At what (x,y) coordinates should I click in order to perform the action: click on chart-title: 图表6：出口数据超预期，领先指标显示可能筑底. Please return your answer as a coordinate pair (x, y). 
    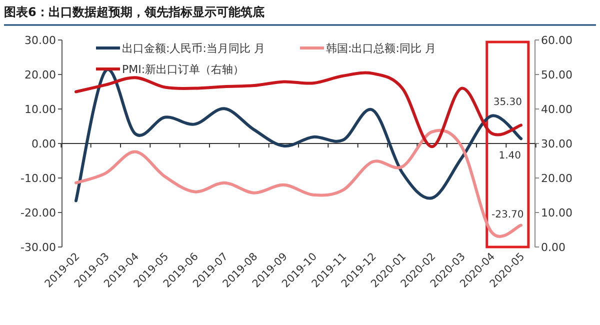
    Looking at the image, I should click on (134, 12).